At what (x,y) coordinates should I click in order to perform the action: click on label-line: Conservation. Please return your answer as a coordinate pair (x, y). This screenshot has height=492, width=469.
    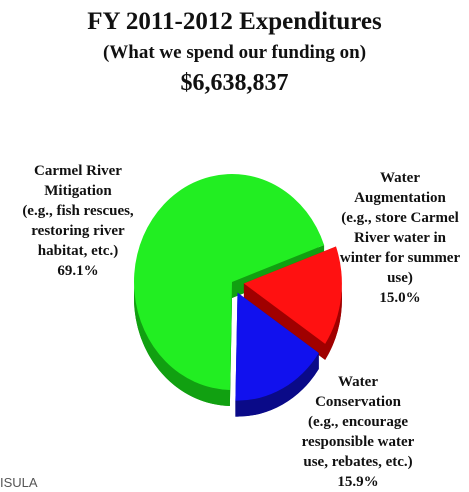
    Looking at the image, I should click on (358, 402).